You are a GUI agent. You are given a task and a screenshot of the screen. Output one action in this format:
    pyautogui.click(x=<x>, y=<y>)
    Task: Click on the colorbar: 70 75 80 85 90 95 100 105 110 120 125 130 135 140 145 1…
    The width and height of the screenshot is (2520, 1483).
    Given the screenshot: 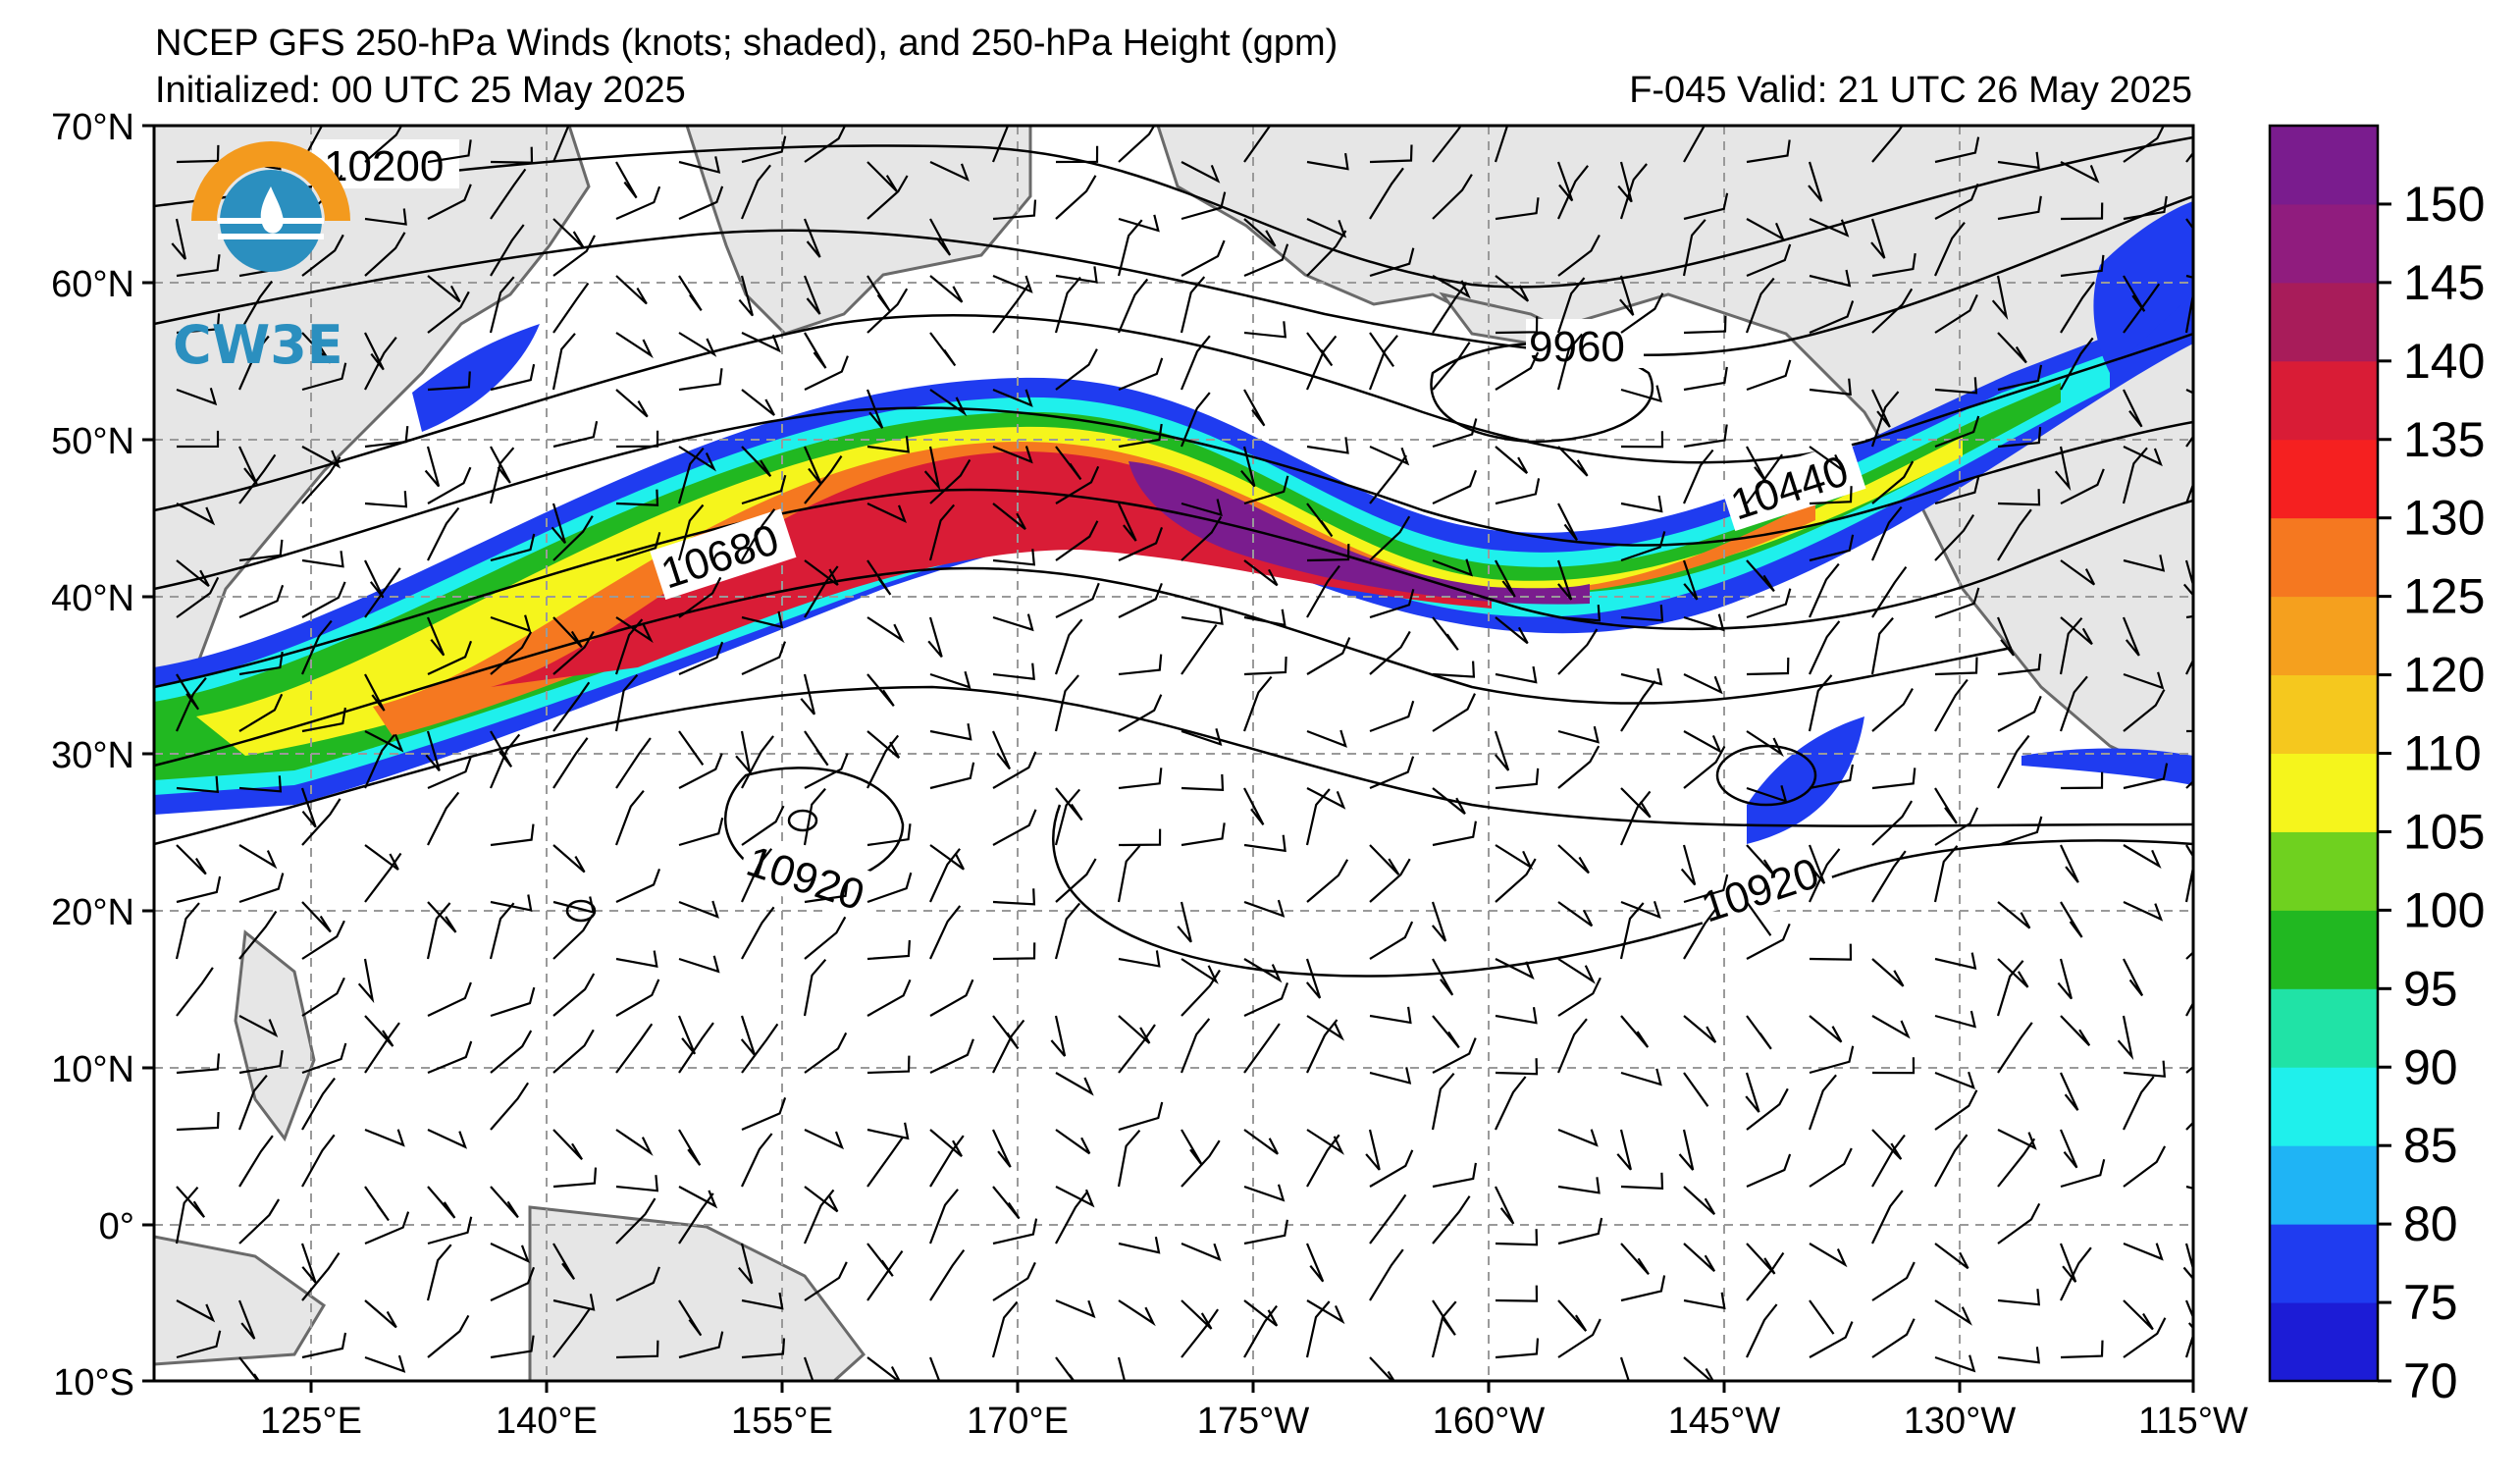 What is the action you would take?
    pyautogui.click(x=2376, y=766)
    